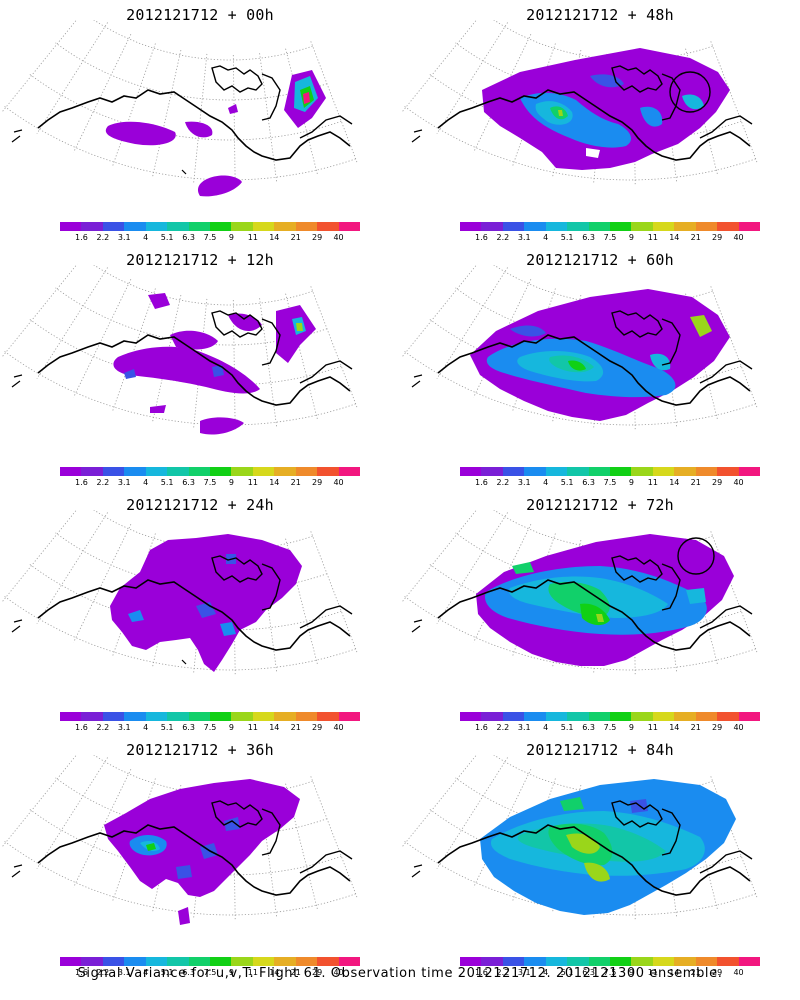 The height and width of the screenshot is (1000, 800). I want to click on map-panel-84h: 2012121712 + 84h 1.6 2.2 3., so click(600, 857).